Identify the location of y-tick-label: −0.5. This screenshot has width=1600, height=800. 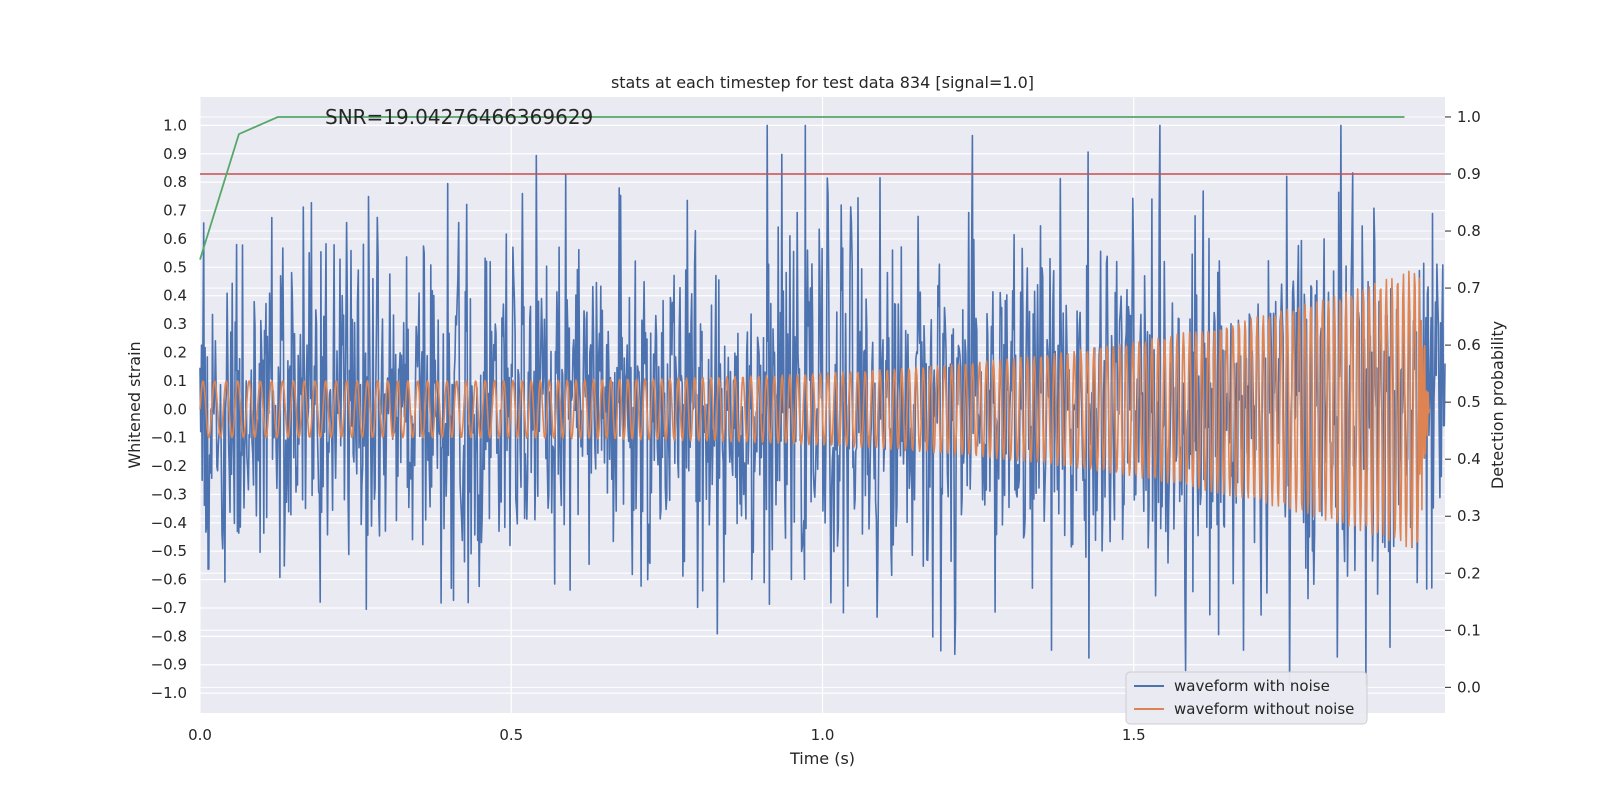
(169, 551).